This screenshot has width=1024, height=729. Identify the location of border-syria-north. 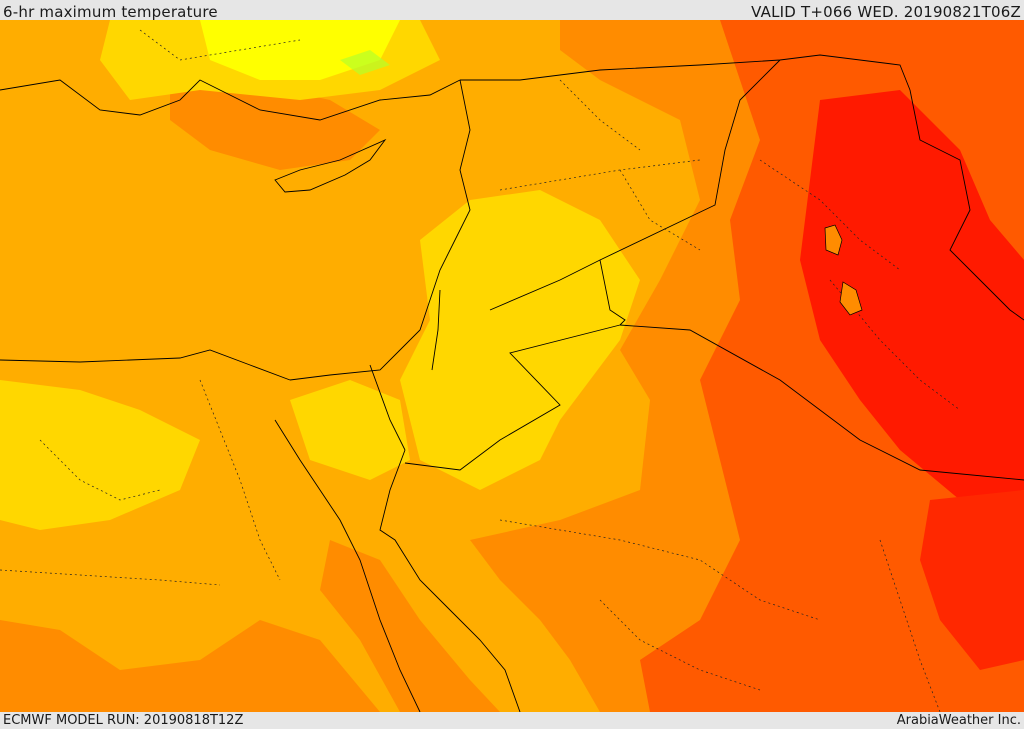
(690, 160).